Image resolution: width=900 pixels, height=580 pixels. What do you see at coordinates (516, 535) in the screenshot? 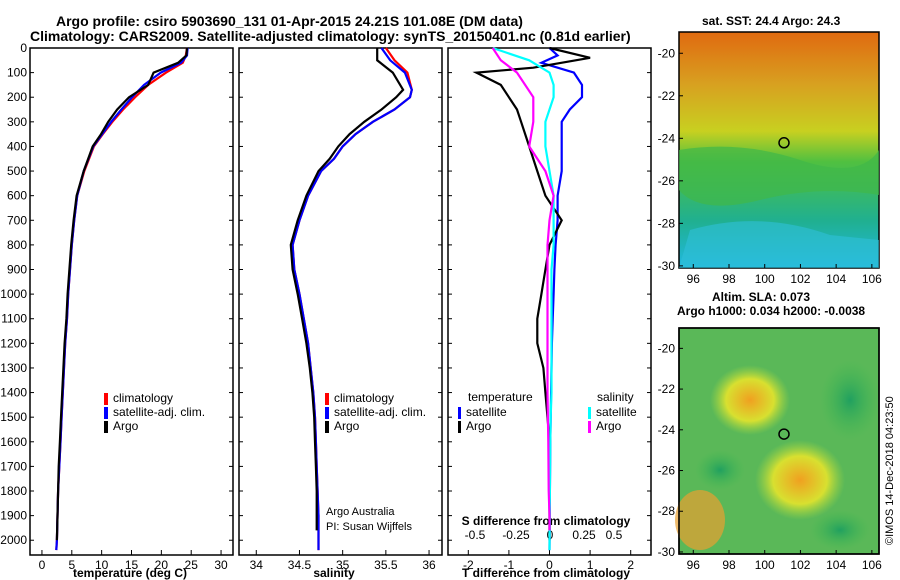
I see `s-tick-label: -0.25` at bounding box center [516, 535].